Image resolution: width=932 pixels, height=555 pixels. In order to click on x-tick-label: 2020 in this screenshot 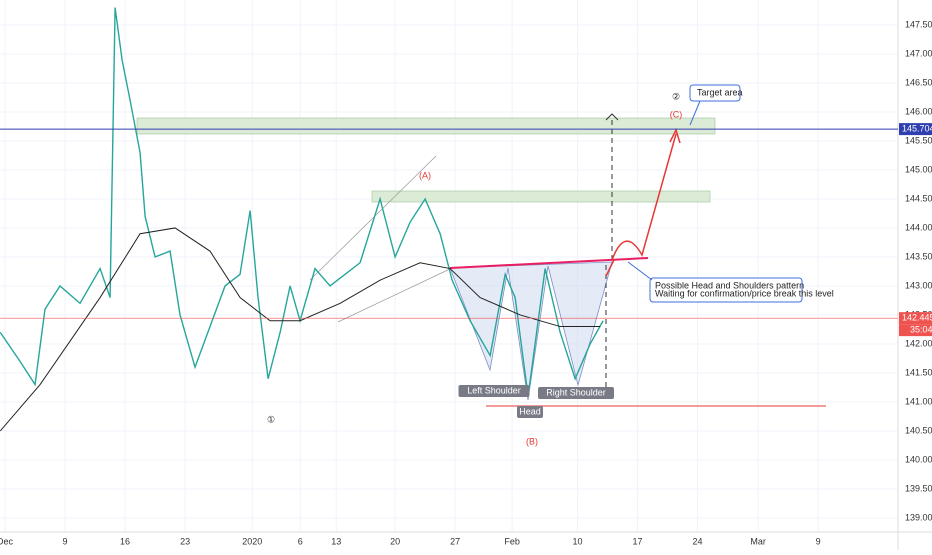, I will do `click(252, 541)`.